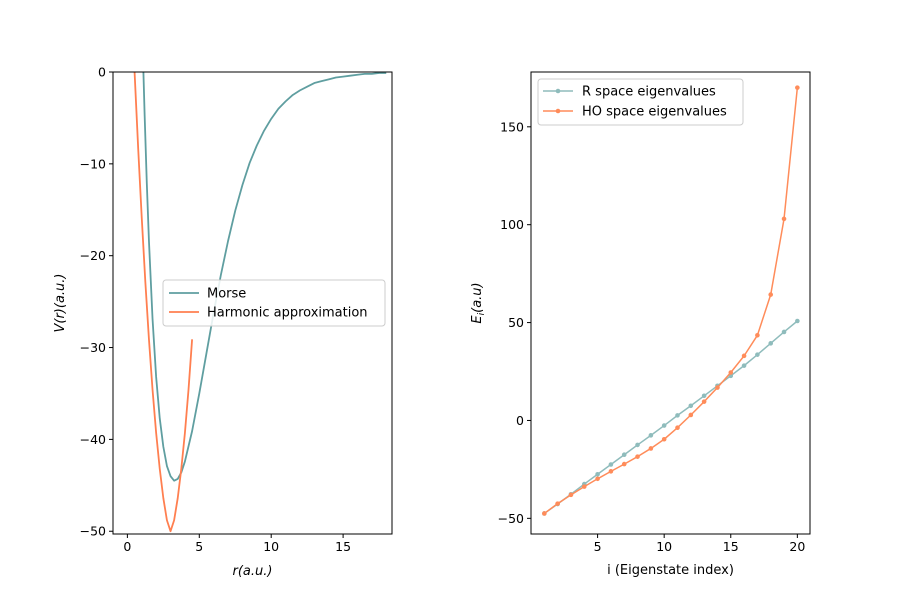 The width and height of the screenshot is (900, 600). I want to click on series-line-harmonic-approximation, so click(163, 302).